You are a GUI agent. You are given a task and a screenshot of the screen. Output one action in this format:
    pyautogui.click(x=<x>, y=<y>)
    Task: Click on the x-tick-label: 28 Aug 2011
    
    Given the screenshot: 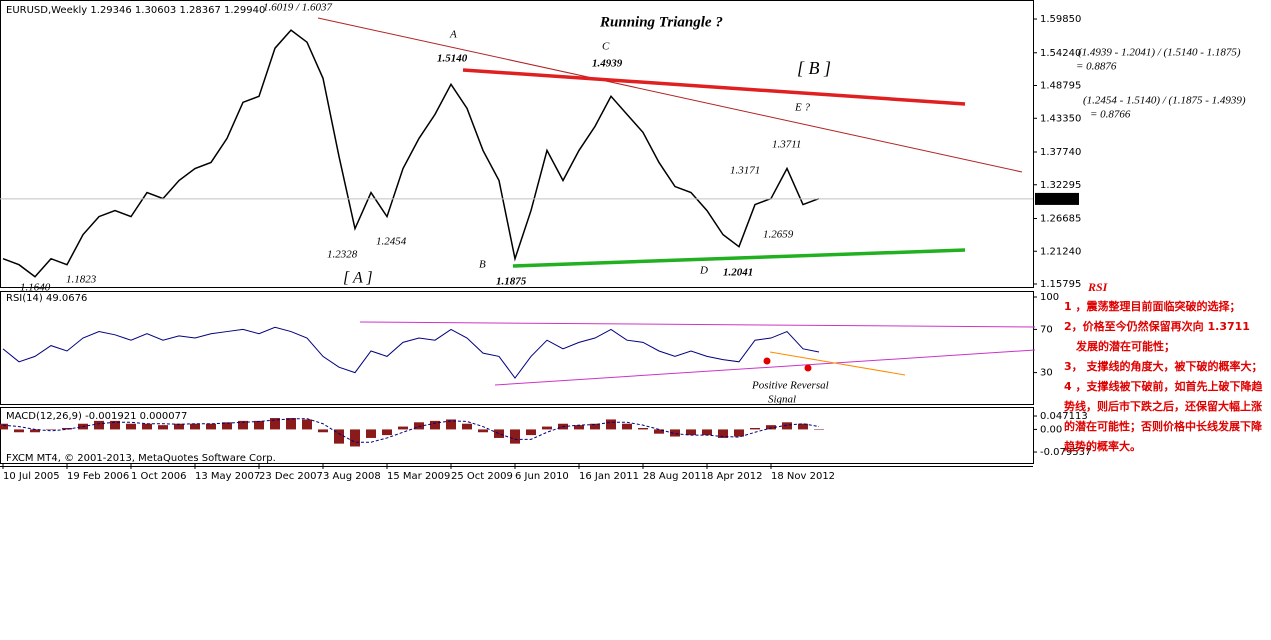 What is the action you would take?
    pyautogui.click(x=675, y=476)
    